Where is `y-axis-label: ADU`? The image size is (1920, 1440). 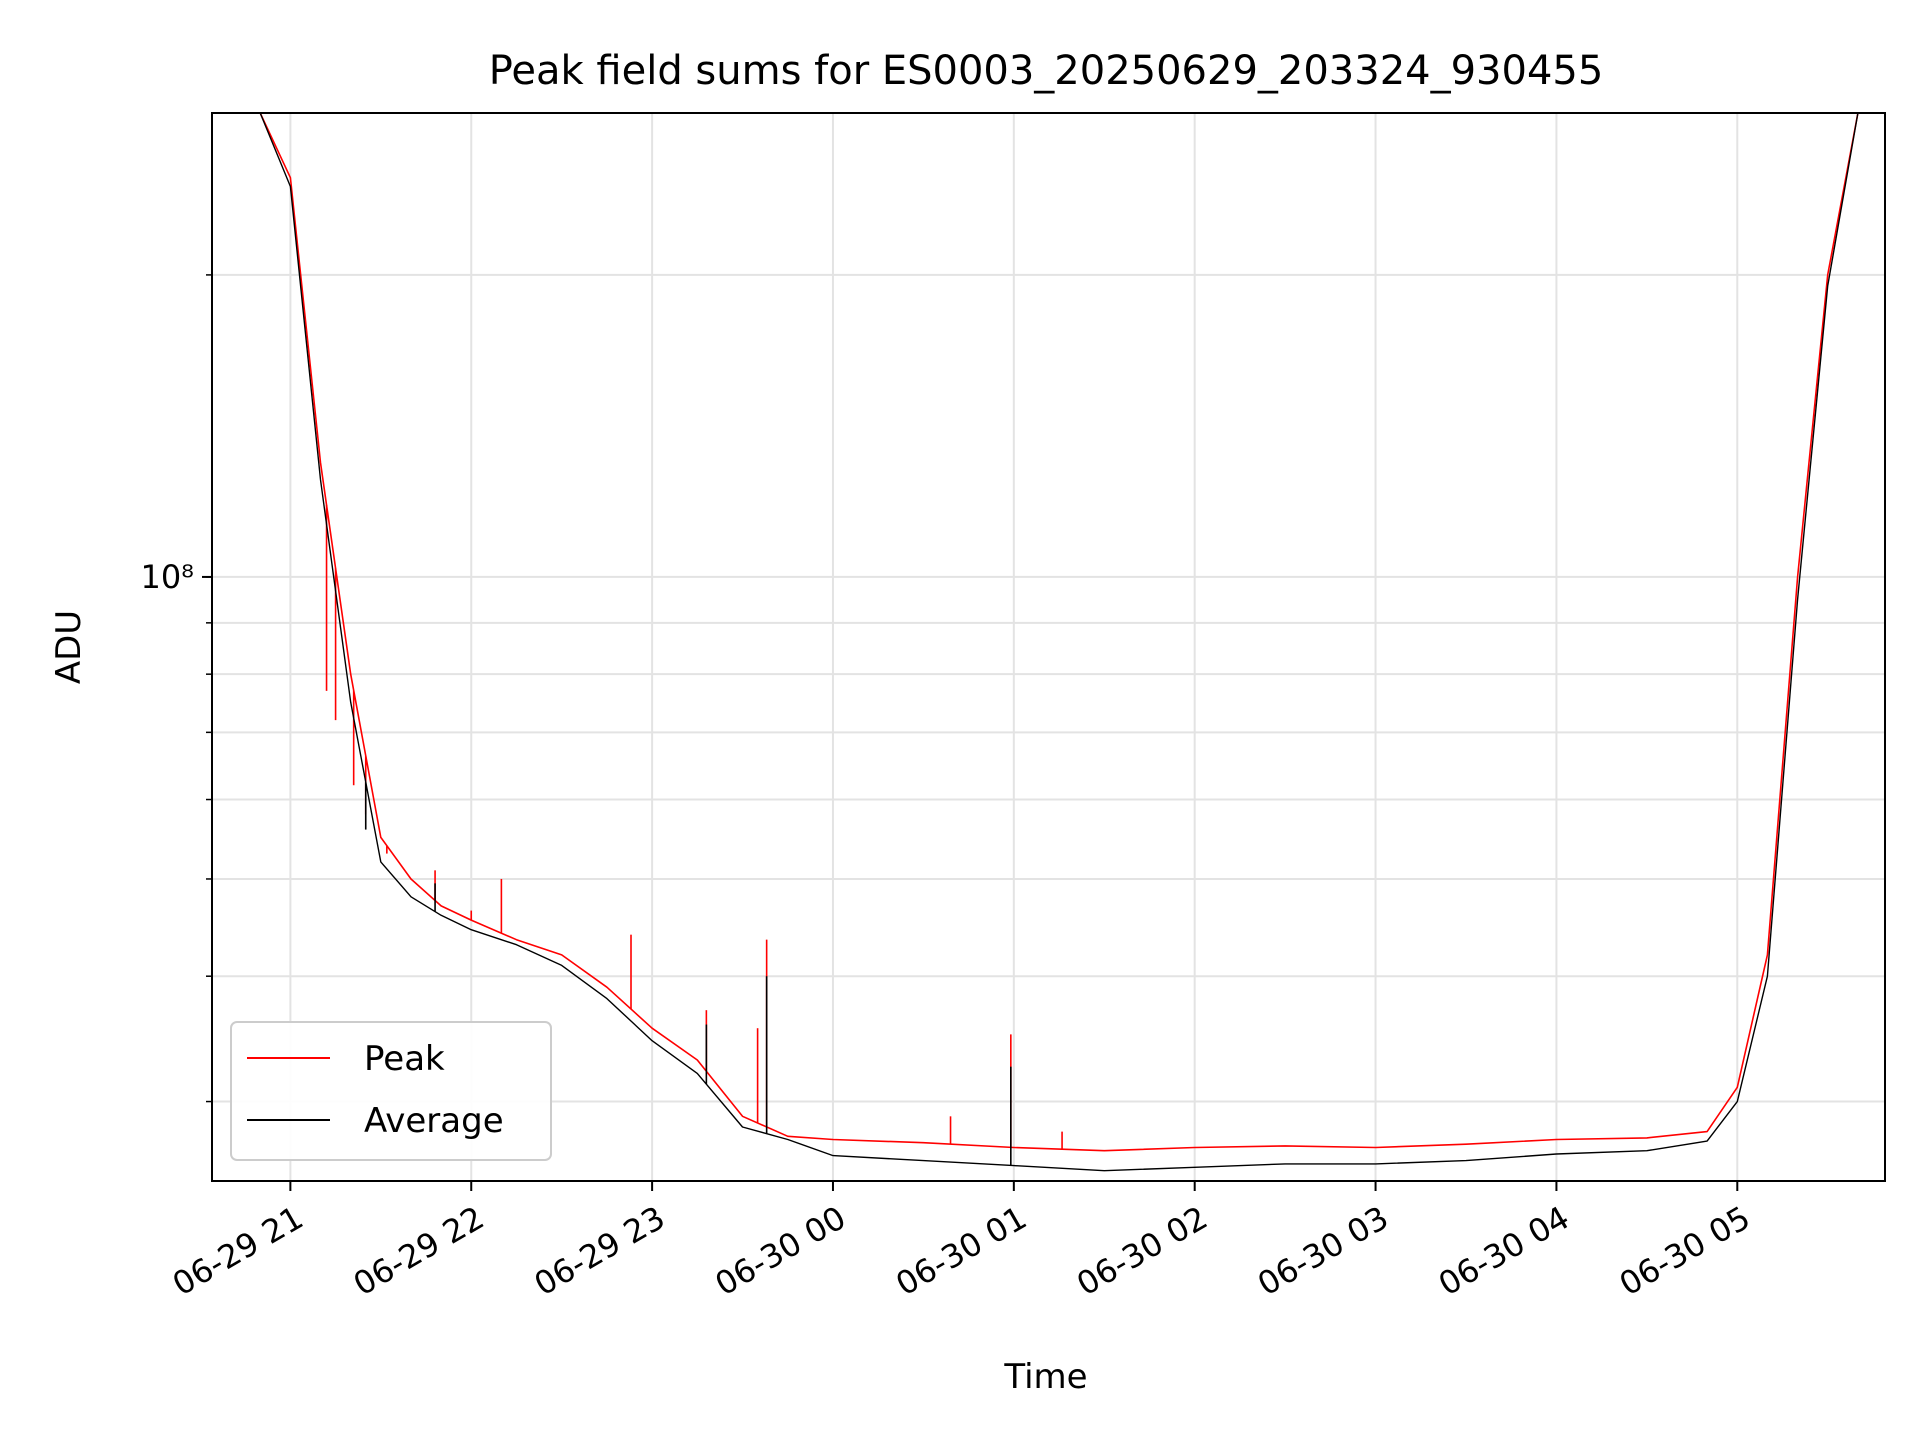
y-axis-label: ADU is located at coordinates (69, 647).